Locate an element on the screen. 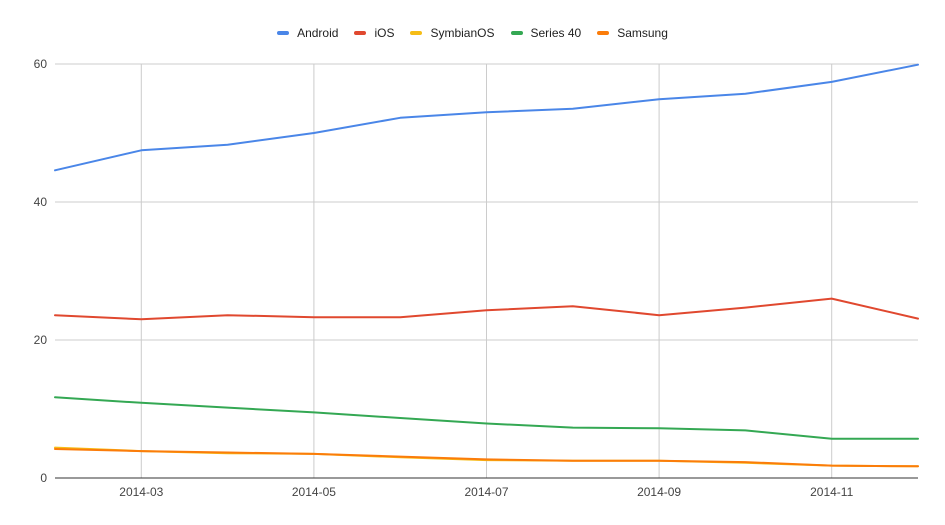  chart-legend: Android iOS SymbianOS Series 40 Samsung is located at coordinates (472, 33).